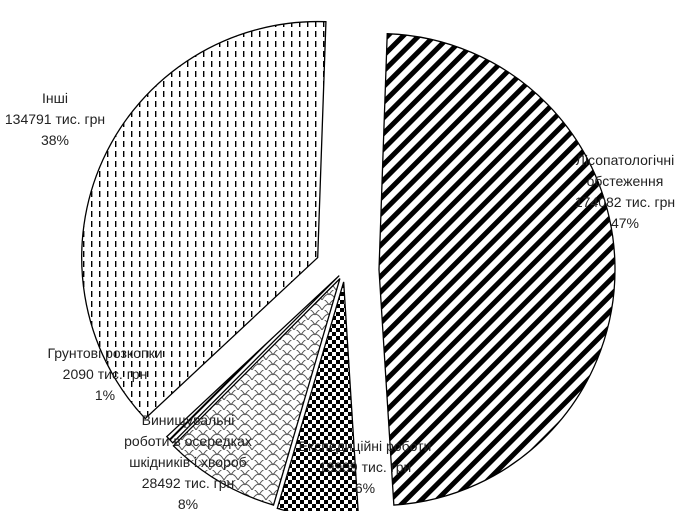 The width and height of the screenshot is (688, 511). What do you see at coordinates (188, 420) in the screenshot?
I see `slice-label-line: Винищувальні` at bounding box center [188, 420].